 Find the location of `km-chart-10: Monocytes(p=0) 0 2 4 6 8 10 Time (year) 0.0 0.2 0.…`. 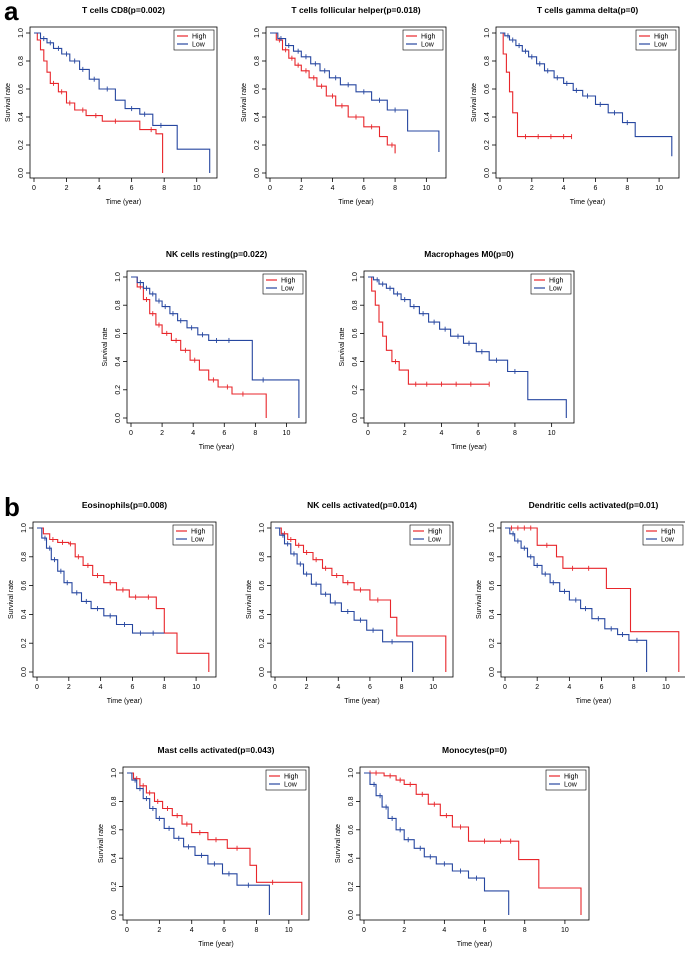

km-chart-10: Monocytes(p=0) 0 2 4 6 8 10 Time (year) 0.0 0.2 0.… is located at coordinates (462, 846).